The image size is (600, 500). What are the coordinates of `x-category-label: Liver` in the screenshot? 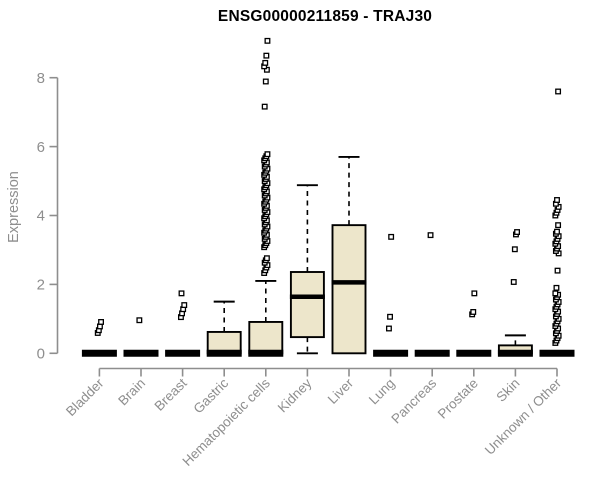 It's located at (341, 391).